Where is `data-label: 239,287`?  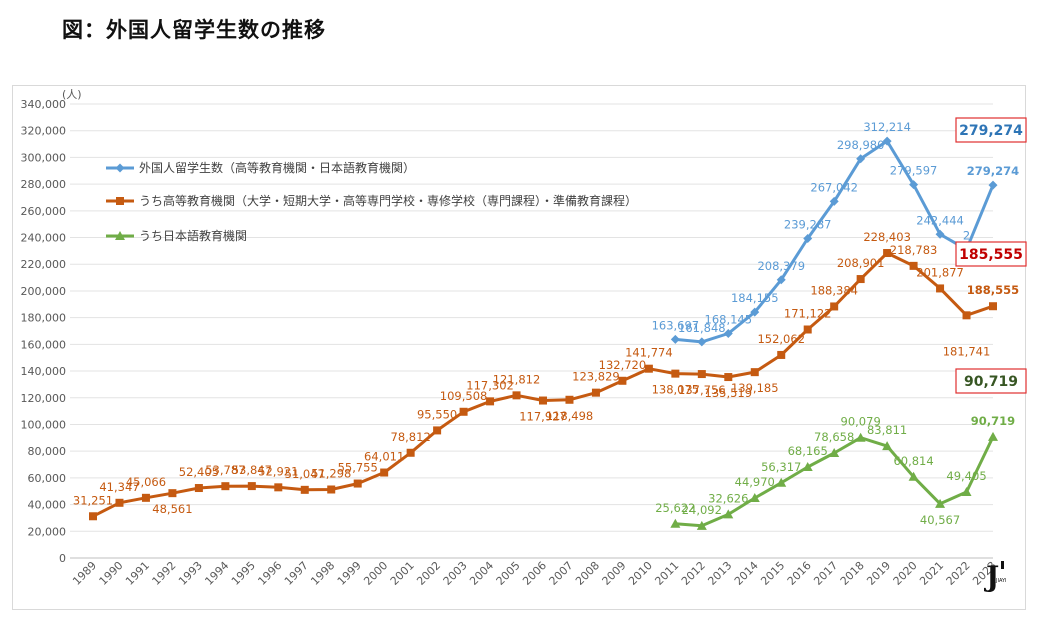 data-label: 239,287 is located at coordinates (808, 224).